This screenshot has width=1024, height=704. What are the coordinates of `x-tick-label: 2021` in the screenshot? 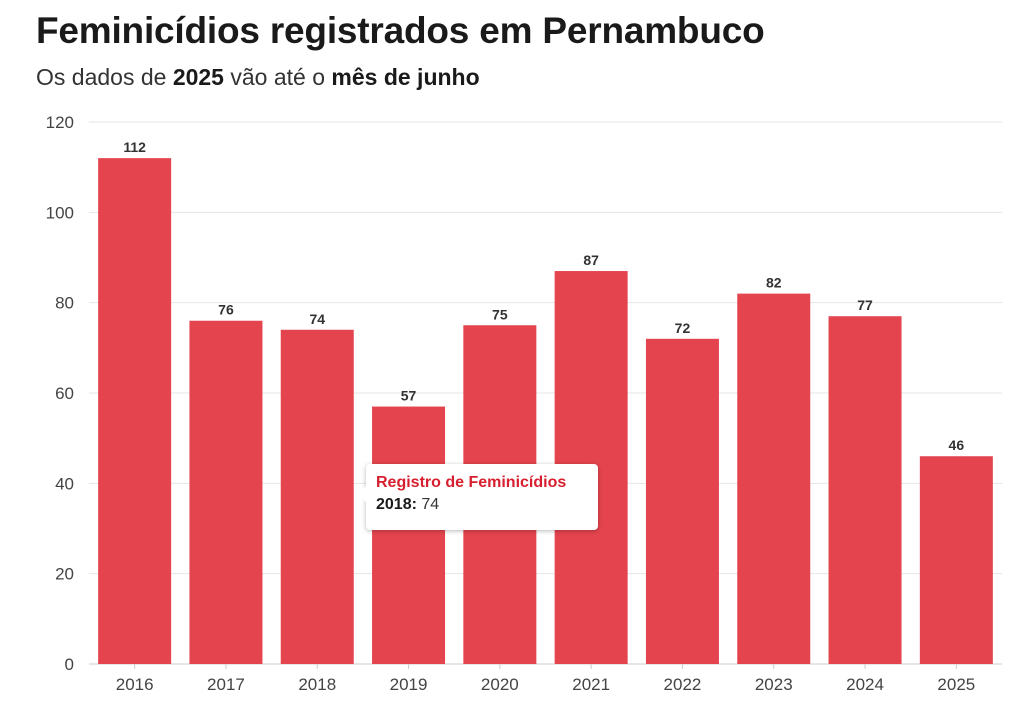 It's located at (591, 684).